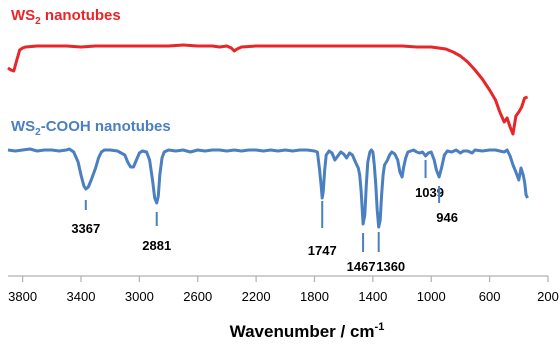 The height and width of the screenshot is (350, 560). Describe the element at coordinates (85, 228) in the screenshot. I see `peak-label-3367: 3367` at that location.